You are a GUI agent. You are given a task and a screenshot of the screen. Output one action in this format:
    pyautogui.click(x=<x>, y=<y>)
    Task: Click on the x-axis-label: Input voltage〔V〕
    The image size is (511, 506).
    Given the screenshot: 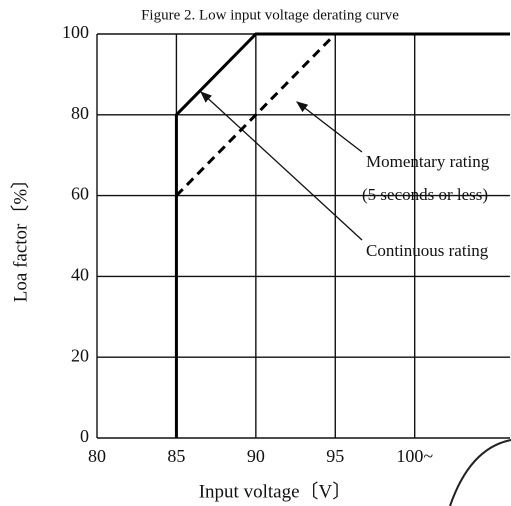 What is the action you would take?
    pyautogui.click(x=275, y=491)
    